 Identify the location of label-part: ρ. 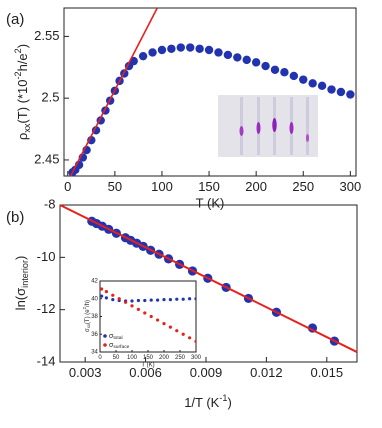
(22, 136).